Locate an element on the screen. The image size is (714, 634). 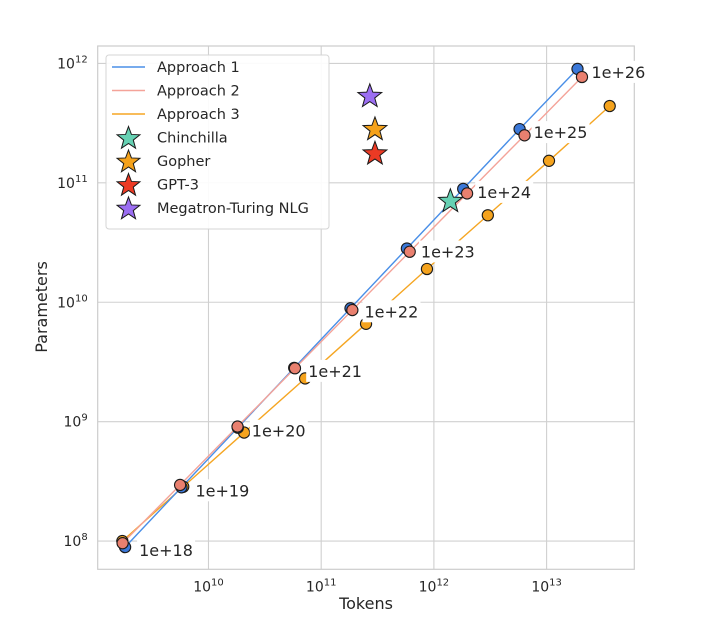
legend-box is located at coordinates (217, 142).